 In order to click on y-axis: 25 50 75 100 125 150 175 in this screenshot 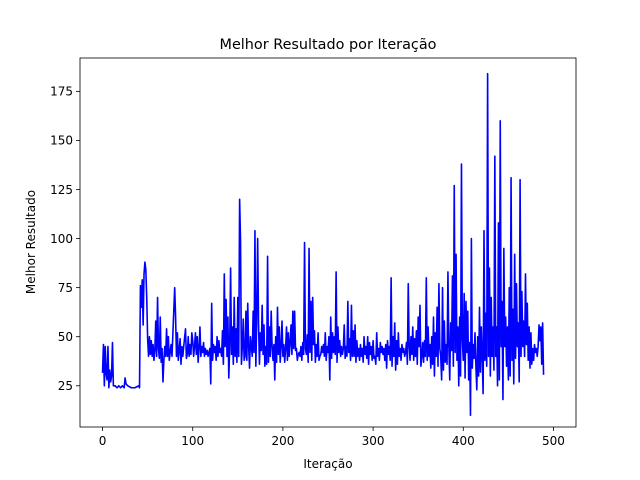, I will do `click(65, 239)`.